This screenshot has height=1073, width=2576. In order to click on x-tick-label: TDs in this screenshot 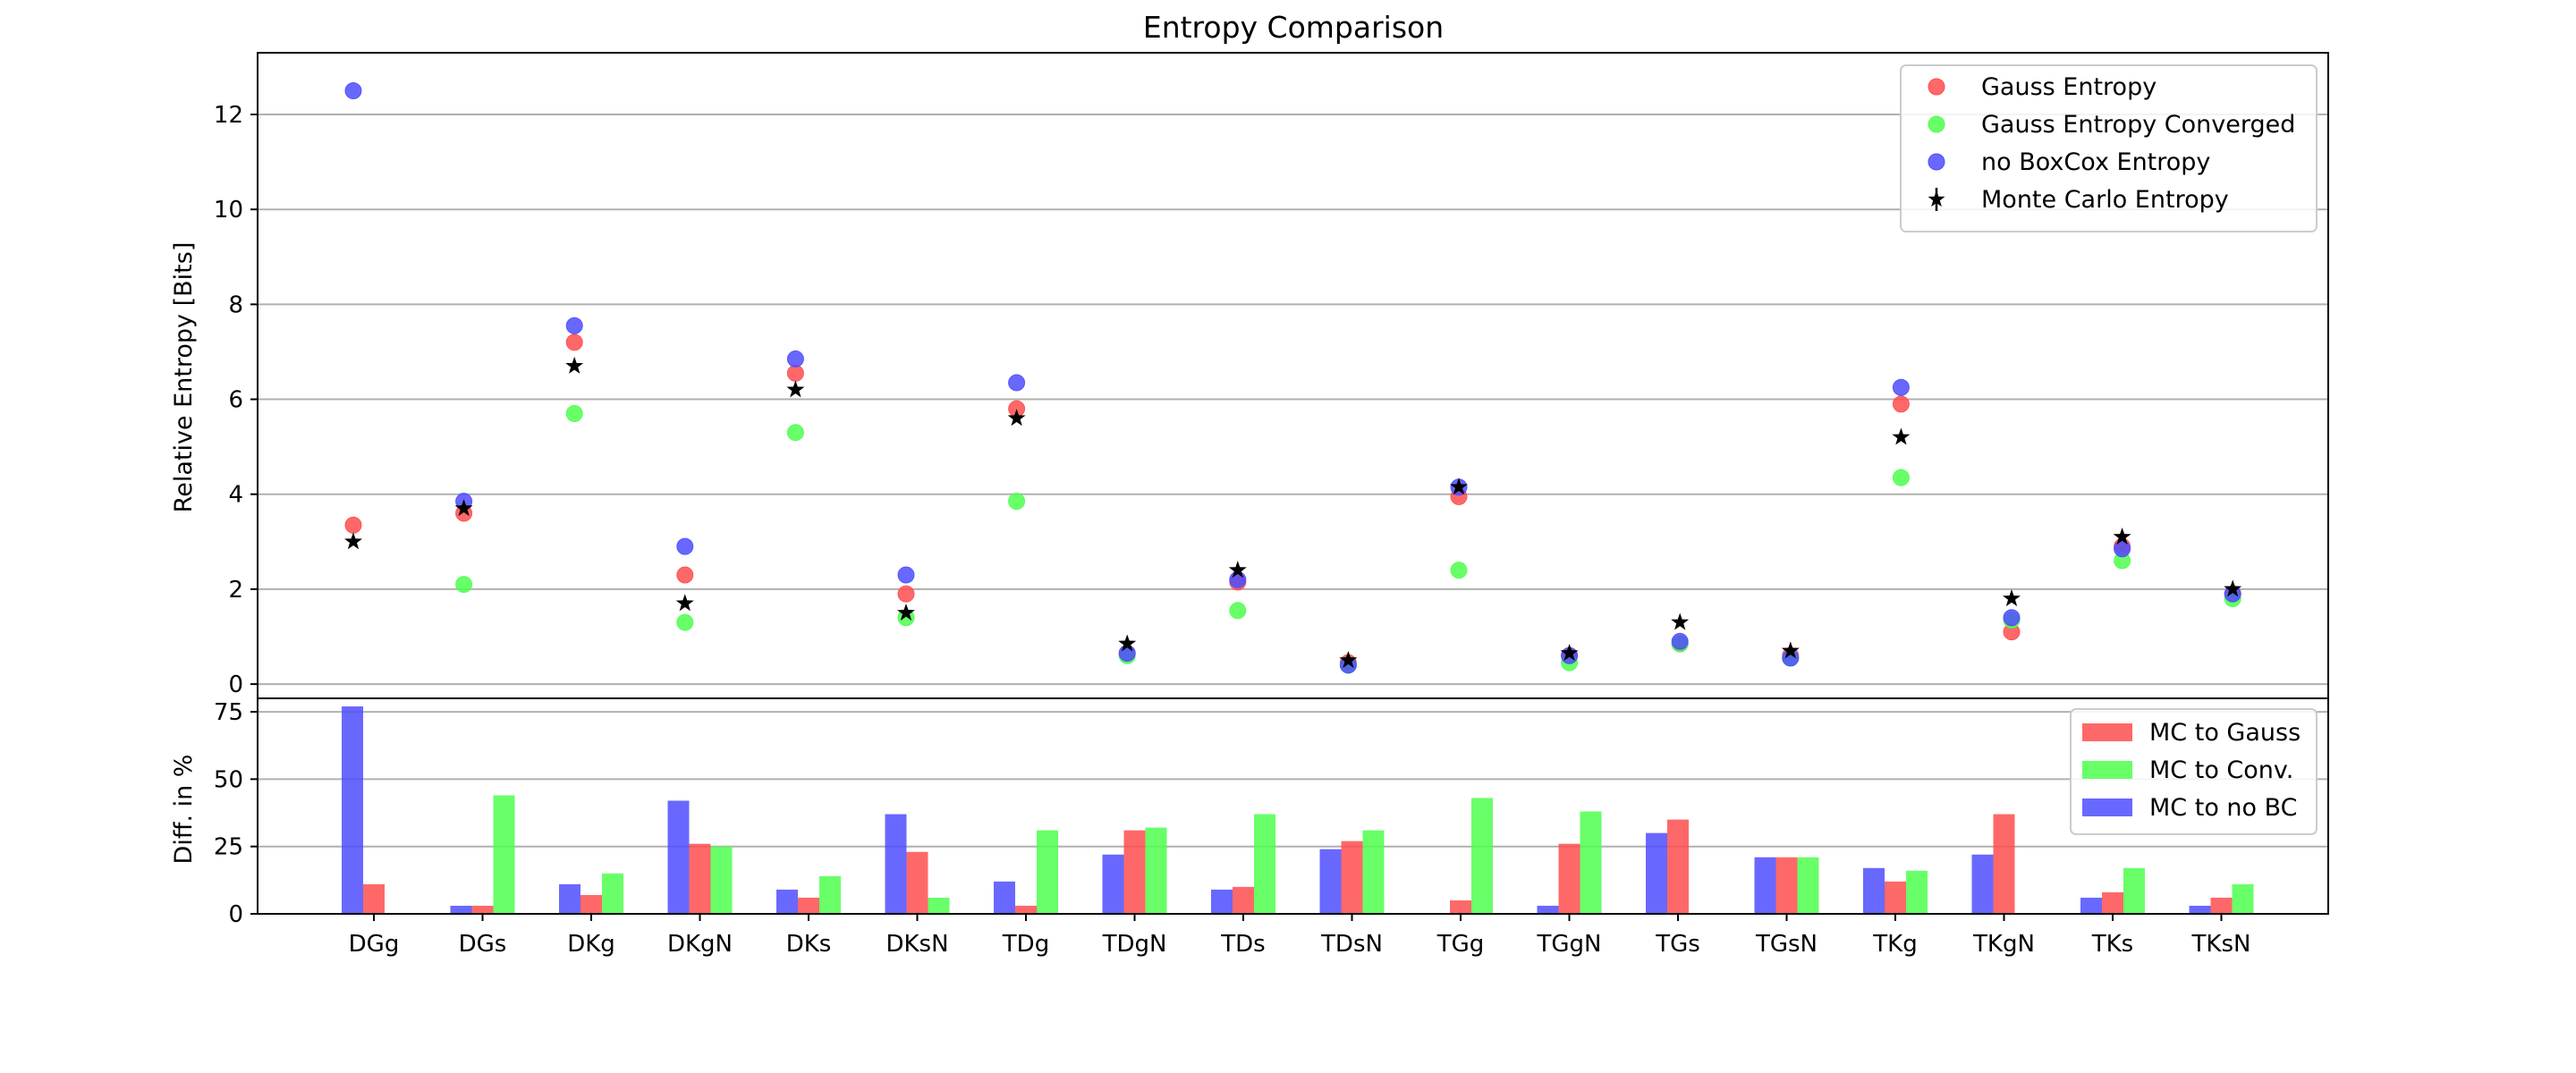, I will do `click(1242, 944)`.